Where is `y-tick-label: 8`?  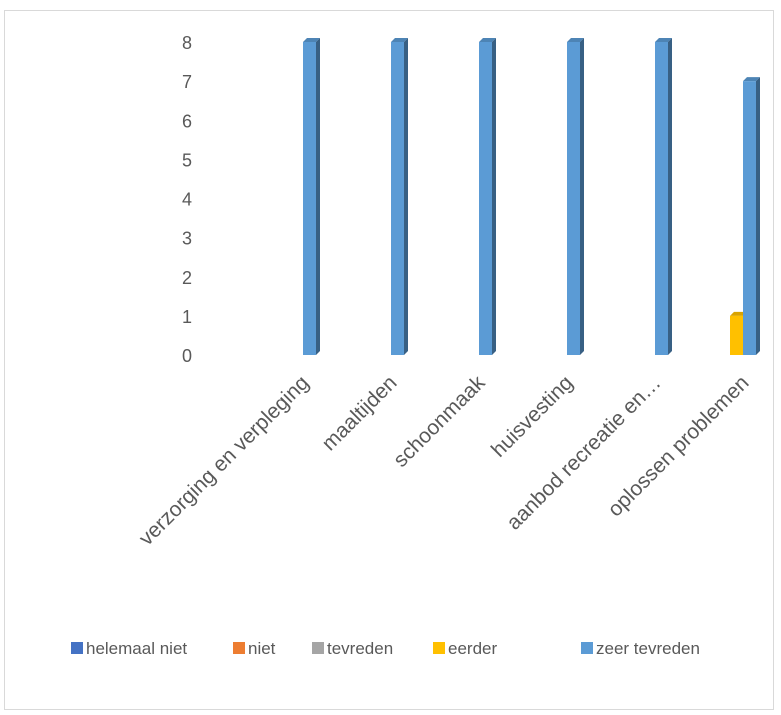 y-tick-label: 8 is located at coordinates (187, 43).